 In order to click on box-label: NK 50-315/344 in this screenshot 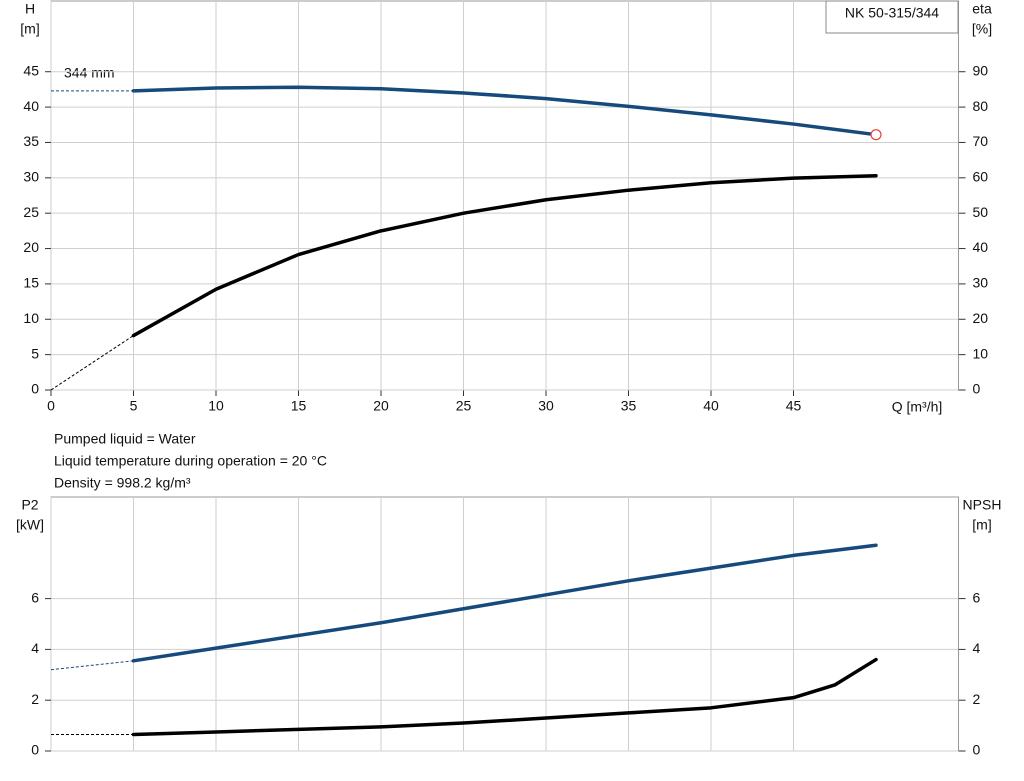, I will do `click(892, 13)`.